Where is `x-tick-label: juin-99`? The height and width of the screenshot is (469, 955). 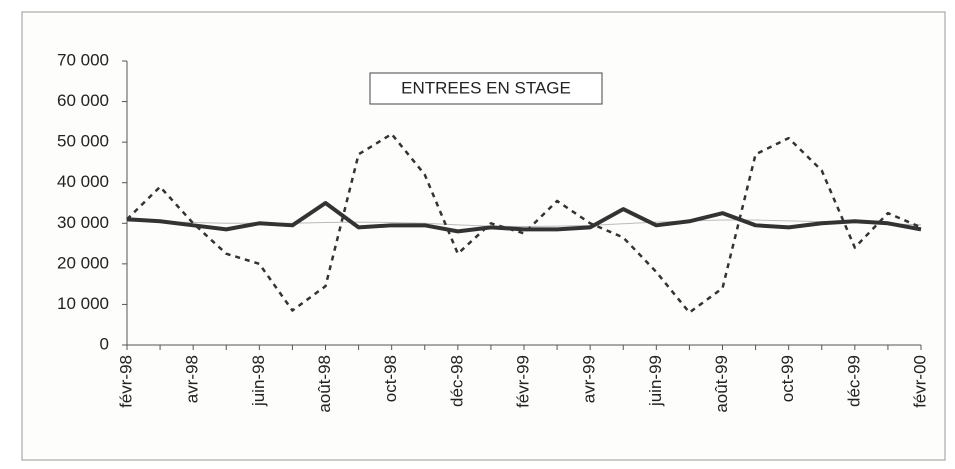 x-tick-label: juin-99 is located at coordinates (655, 381).